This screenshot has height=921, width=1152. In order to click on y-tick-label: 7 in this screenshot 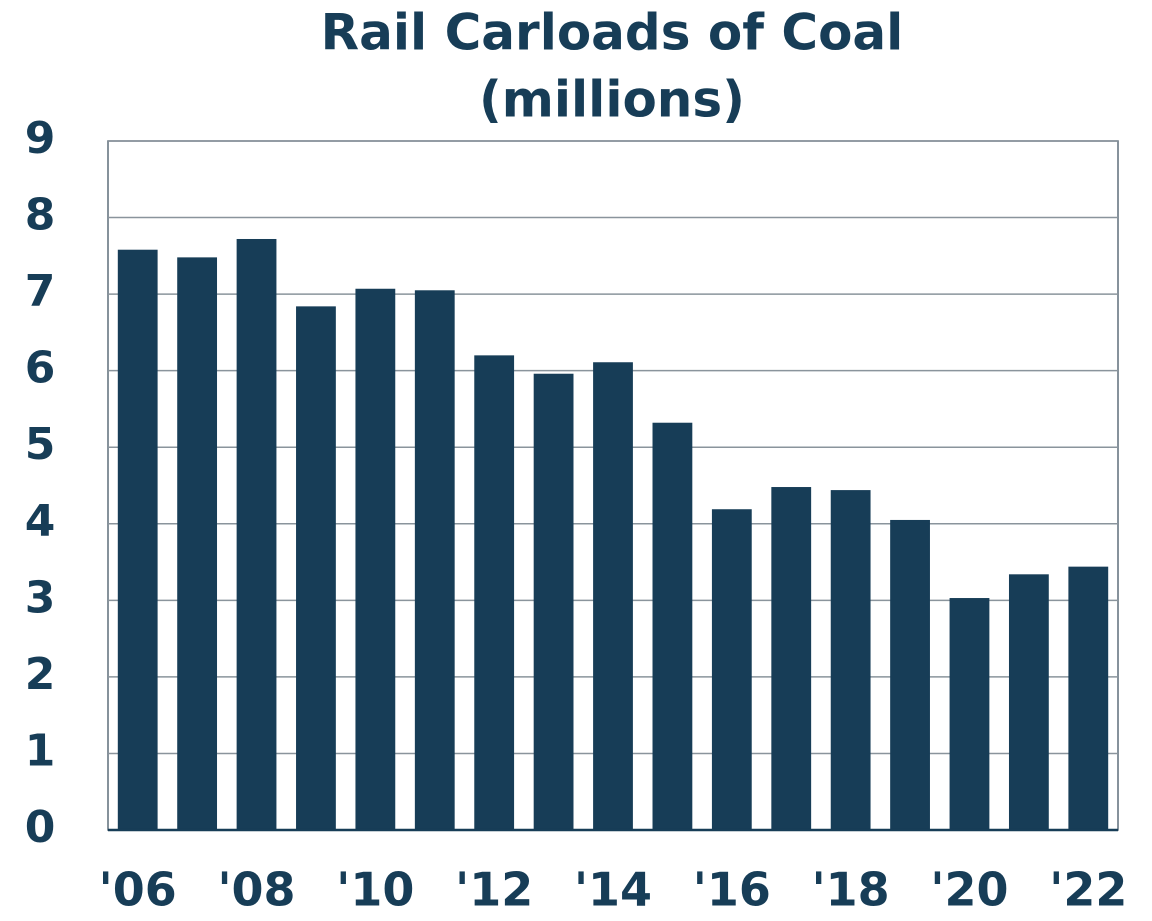, I will do `click(40, 291)`.